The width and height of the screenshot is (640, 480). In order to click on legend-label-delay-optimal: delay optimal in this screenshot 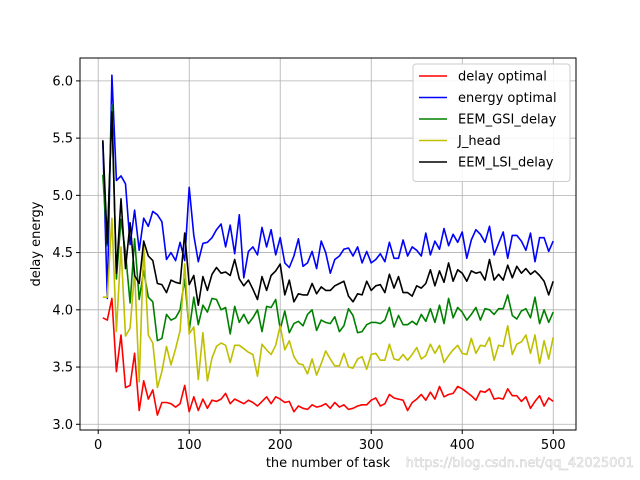, I will do `click(502, 77)`.